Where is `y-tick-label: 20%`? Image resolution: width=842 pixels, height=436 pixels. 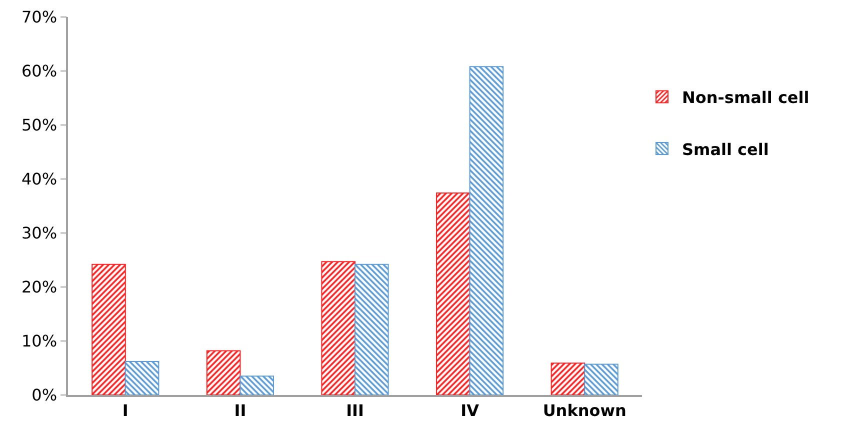 y-tick-label: 20% is located at coordinates (39, 287).